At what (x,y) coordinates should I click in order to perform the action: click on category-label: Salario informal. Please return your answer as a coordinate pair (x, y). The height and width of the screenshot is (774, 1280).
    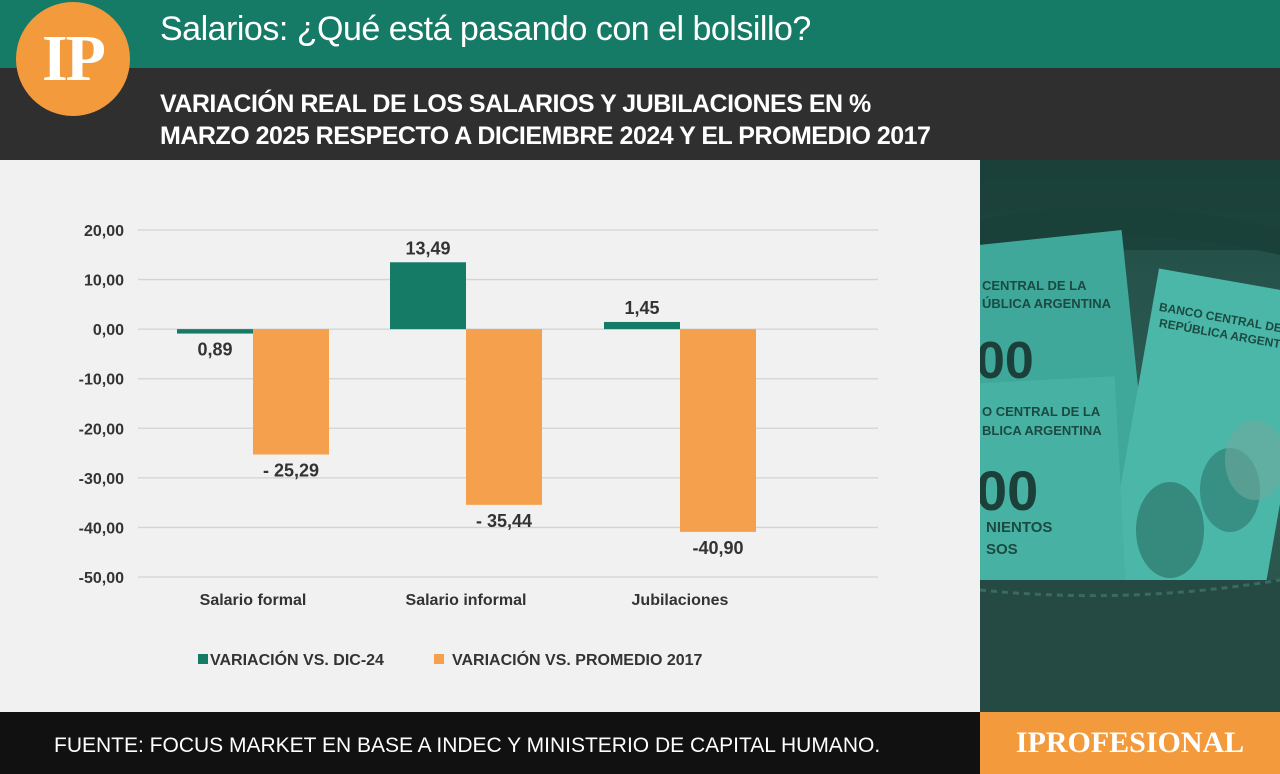
    Looking at the image, I should click on (466, 600).